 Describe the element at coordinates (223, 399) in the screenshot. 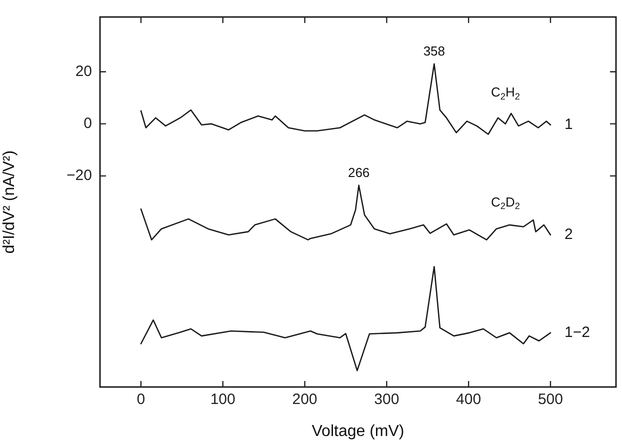

I see `x-tick-label: 100` at that location.